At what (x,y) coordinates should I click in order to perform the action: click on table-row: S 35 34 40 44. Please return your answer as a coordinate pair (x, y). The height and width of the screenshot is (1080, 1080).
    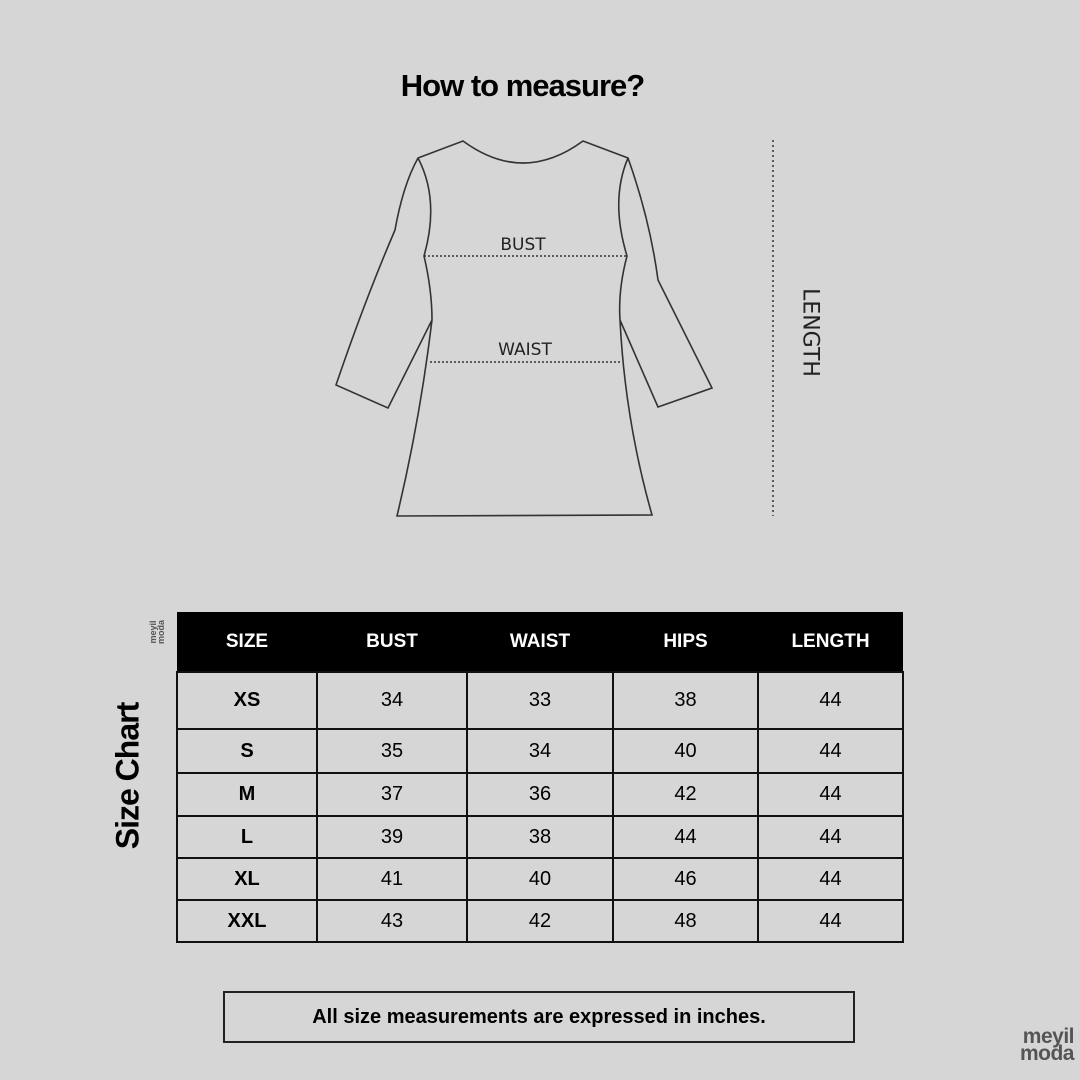
    Looking at the image, I should click on (540, 751).